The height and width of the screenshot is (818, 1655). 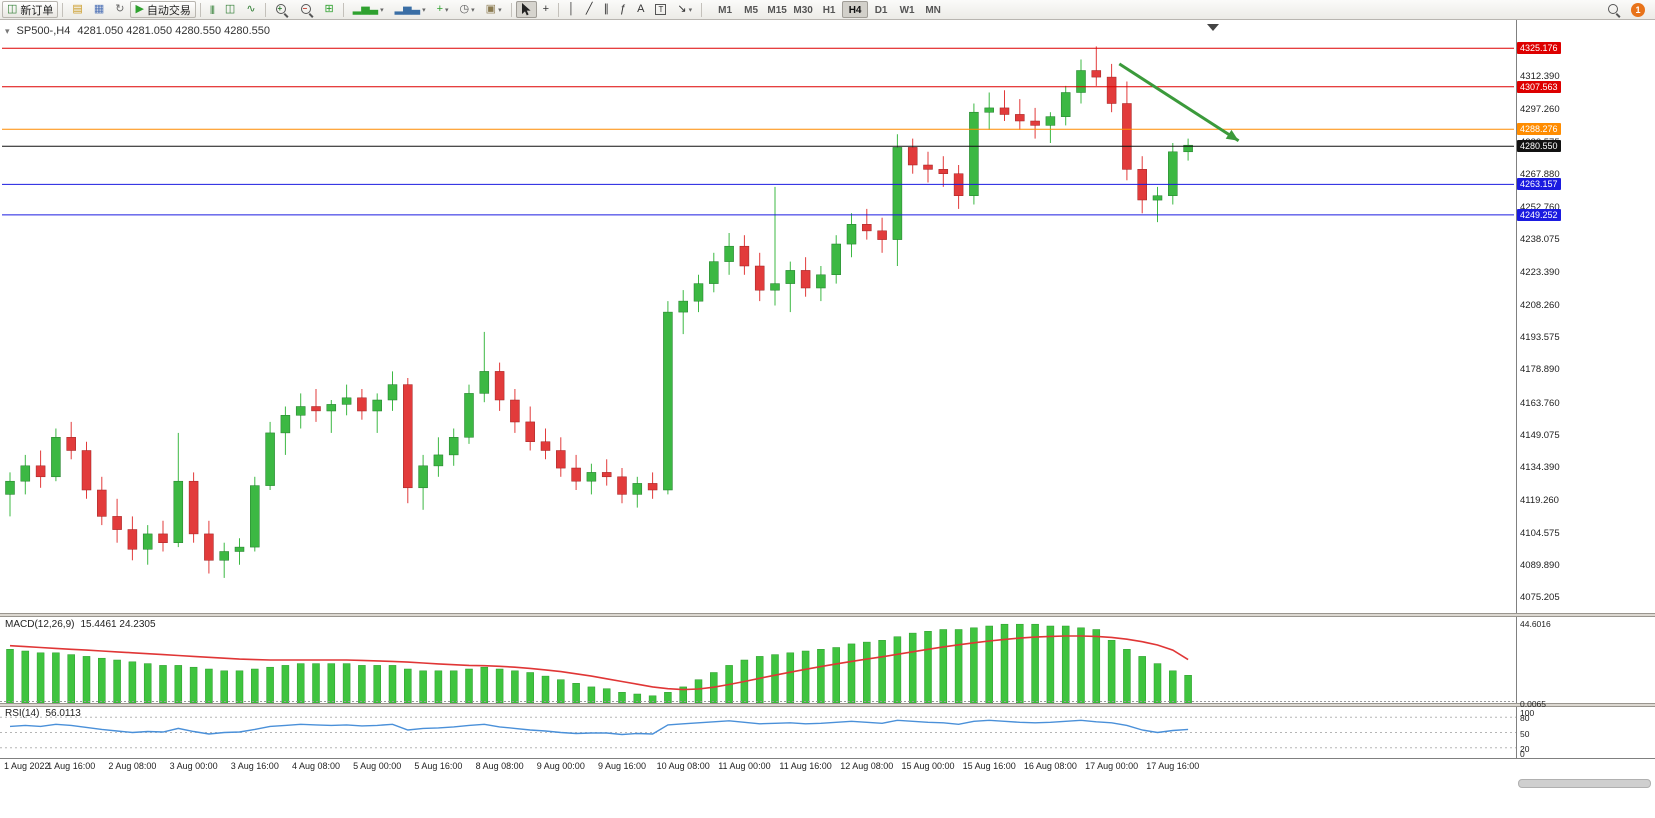 What do you see at coordinates (40, 624) in the screenshot?
I see `macd-name: MACD(12,26,9)` at bounding box center [40, 624].